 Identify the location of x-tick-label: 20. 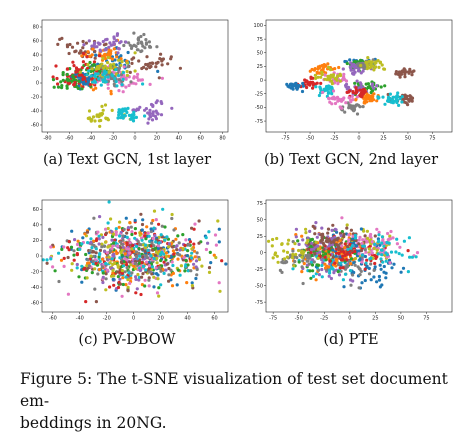
(157, 139).